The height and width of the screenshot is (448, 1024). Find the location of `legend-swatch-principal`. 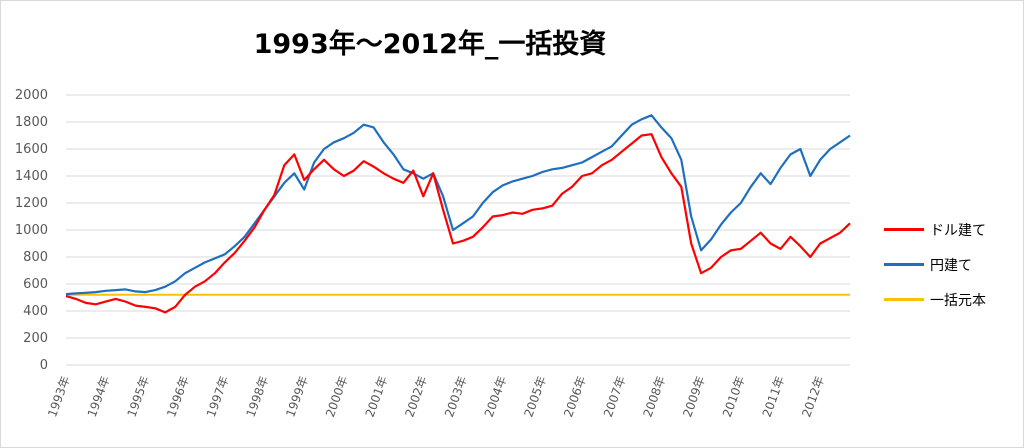

legend-swatch-principal is located at coordinates (904, 299).